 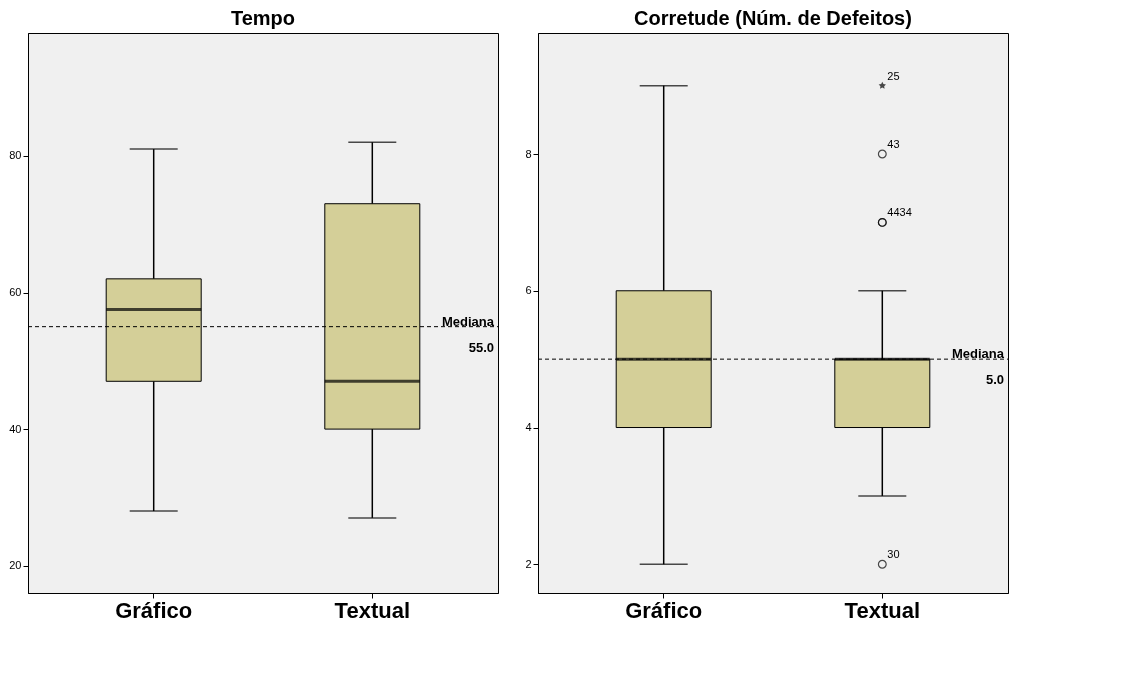 What do you see at coordinates (893, 144) in the screenshot?
I see `annotation: 43` at bounding box center [893, 144].